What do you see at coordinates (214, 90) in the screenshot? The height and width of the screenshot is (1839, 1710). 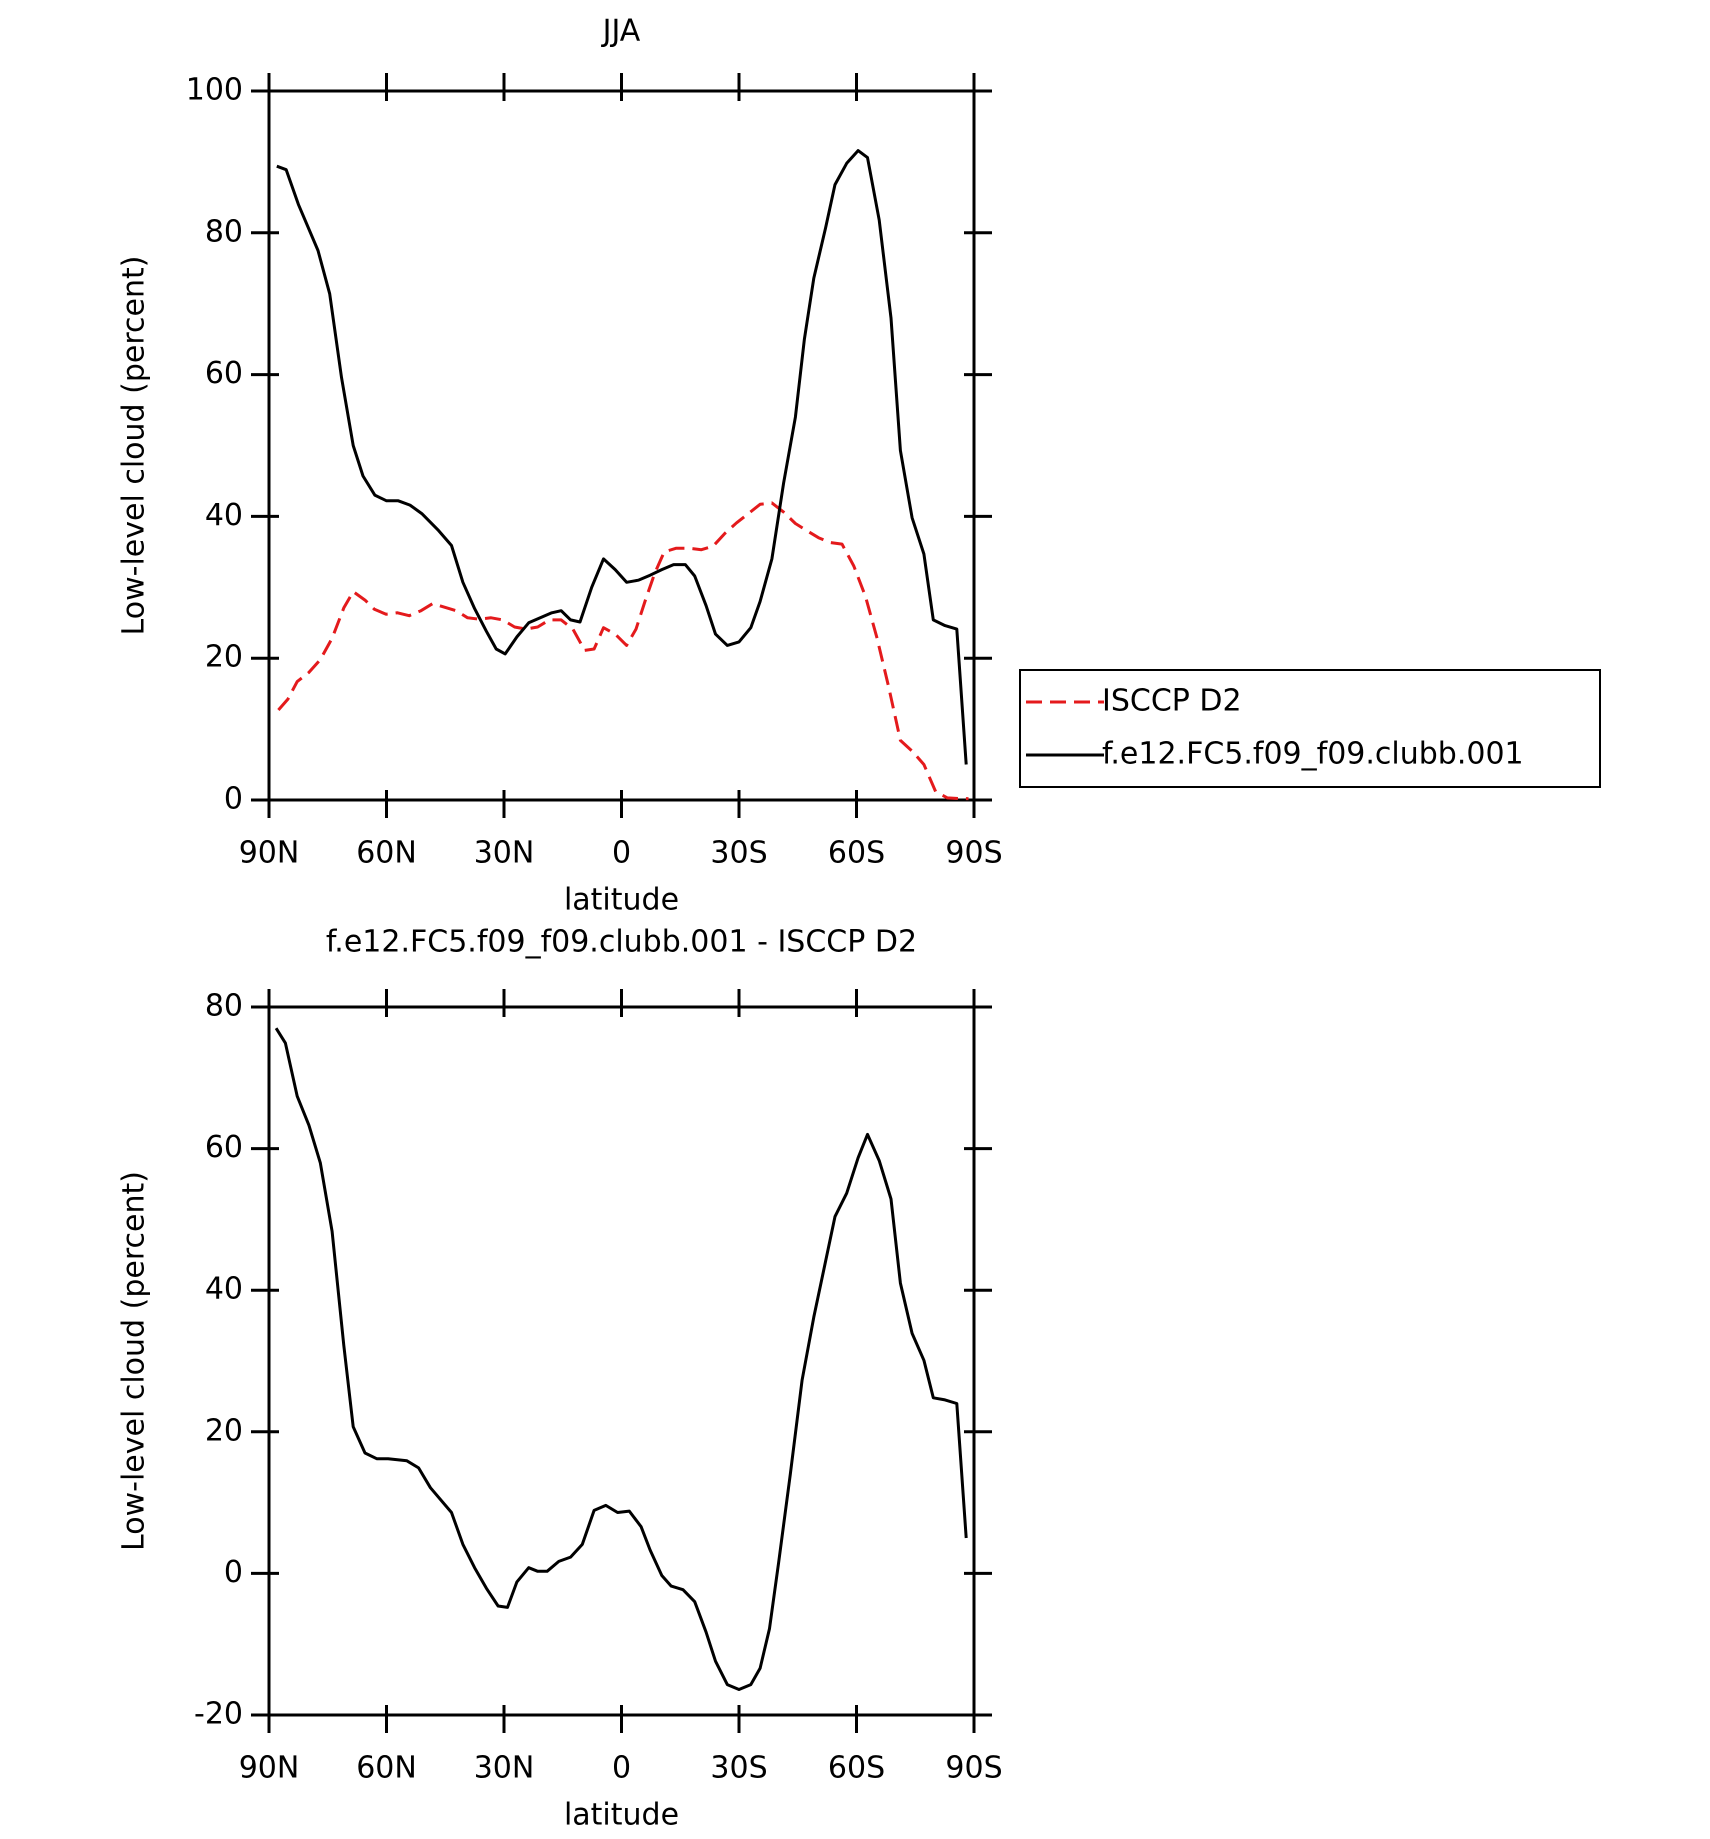 I see `y-tick-label: 100` at bounding box center [214, 90].